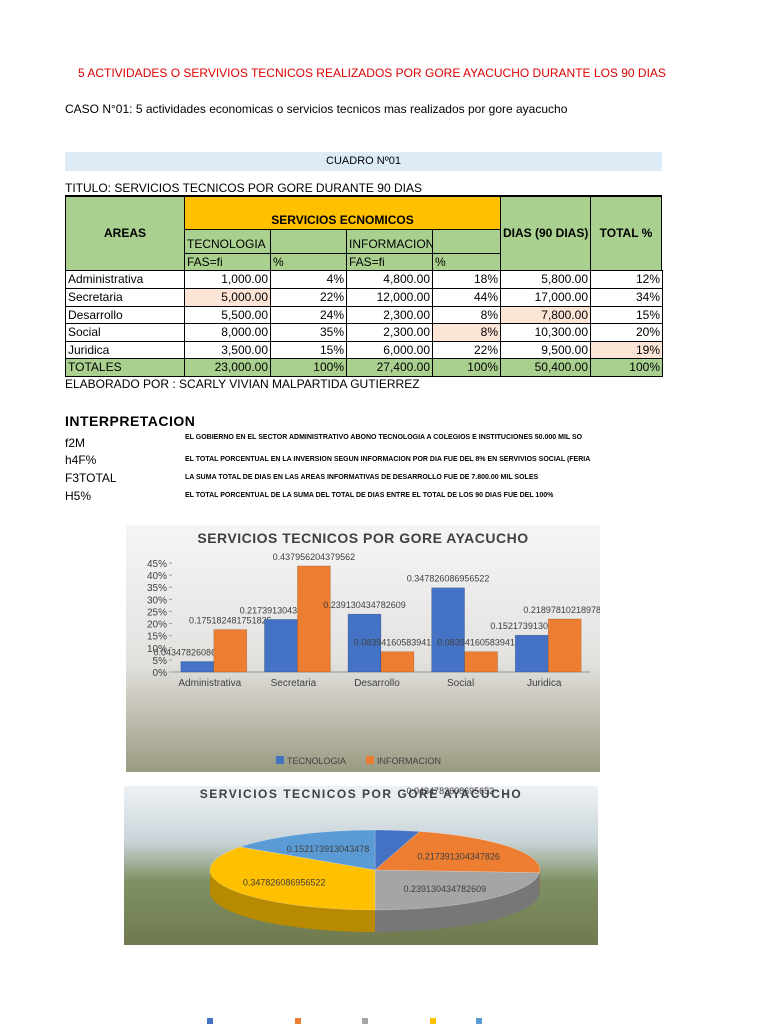 The width and height of the screenshot is (768, 1024). I want to click on y-tick-label: 45%, so click(157, 564).